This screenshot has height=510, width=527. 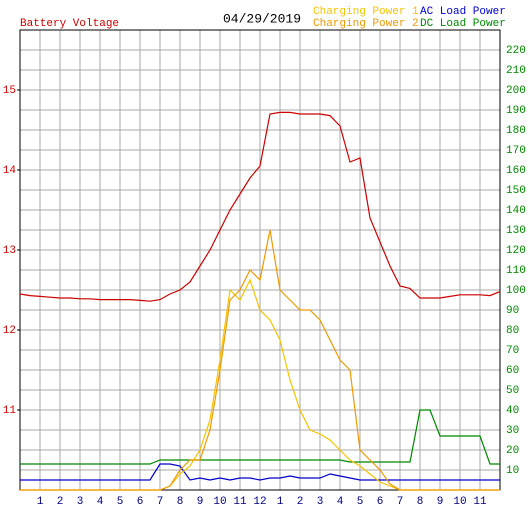 I want to click on y-tick-label: 15, so click(x=9, y=91).